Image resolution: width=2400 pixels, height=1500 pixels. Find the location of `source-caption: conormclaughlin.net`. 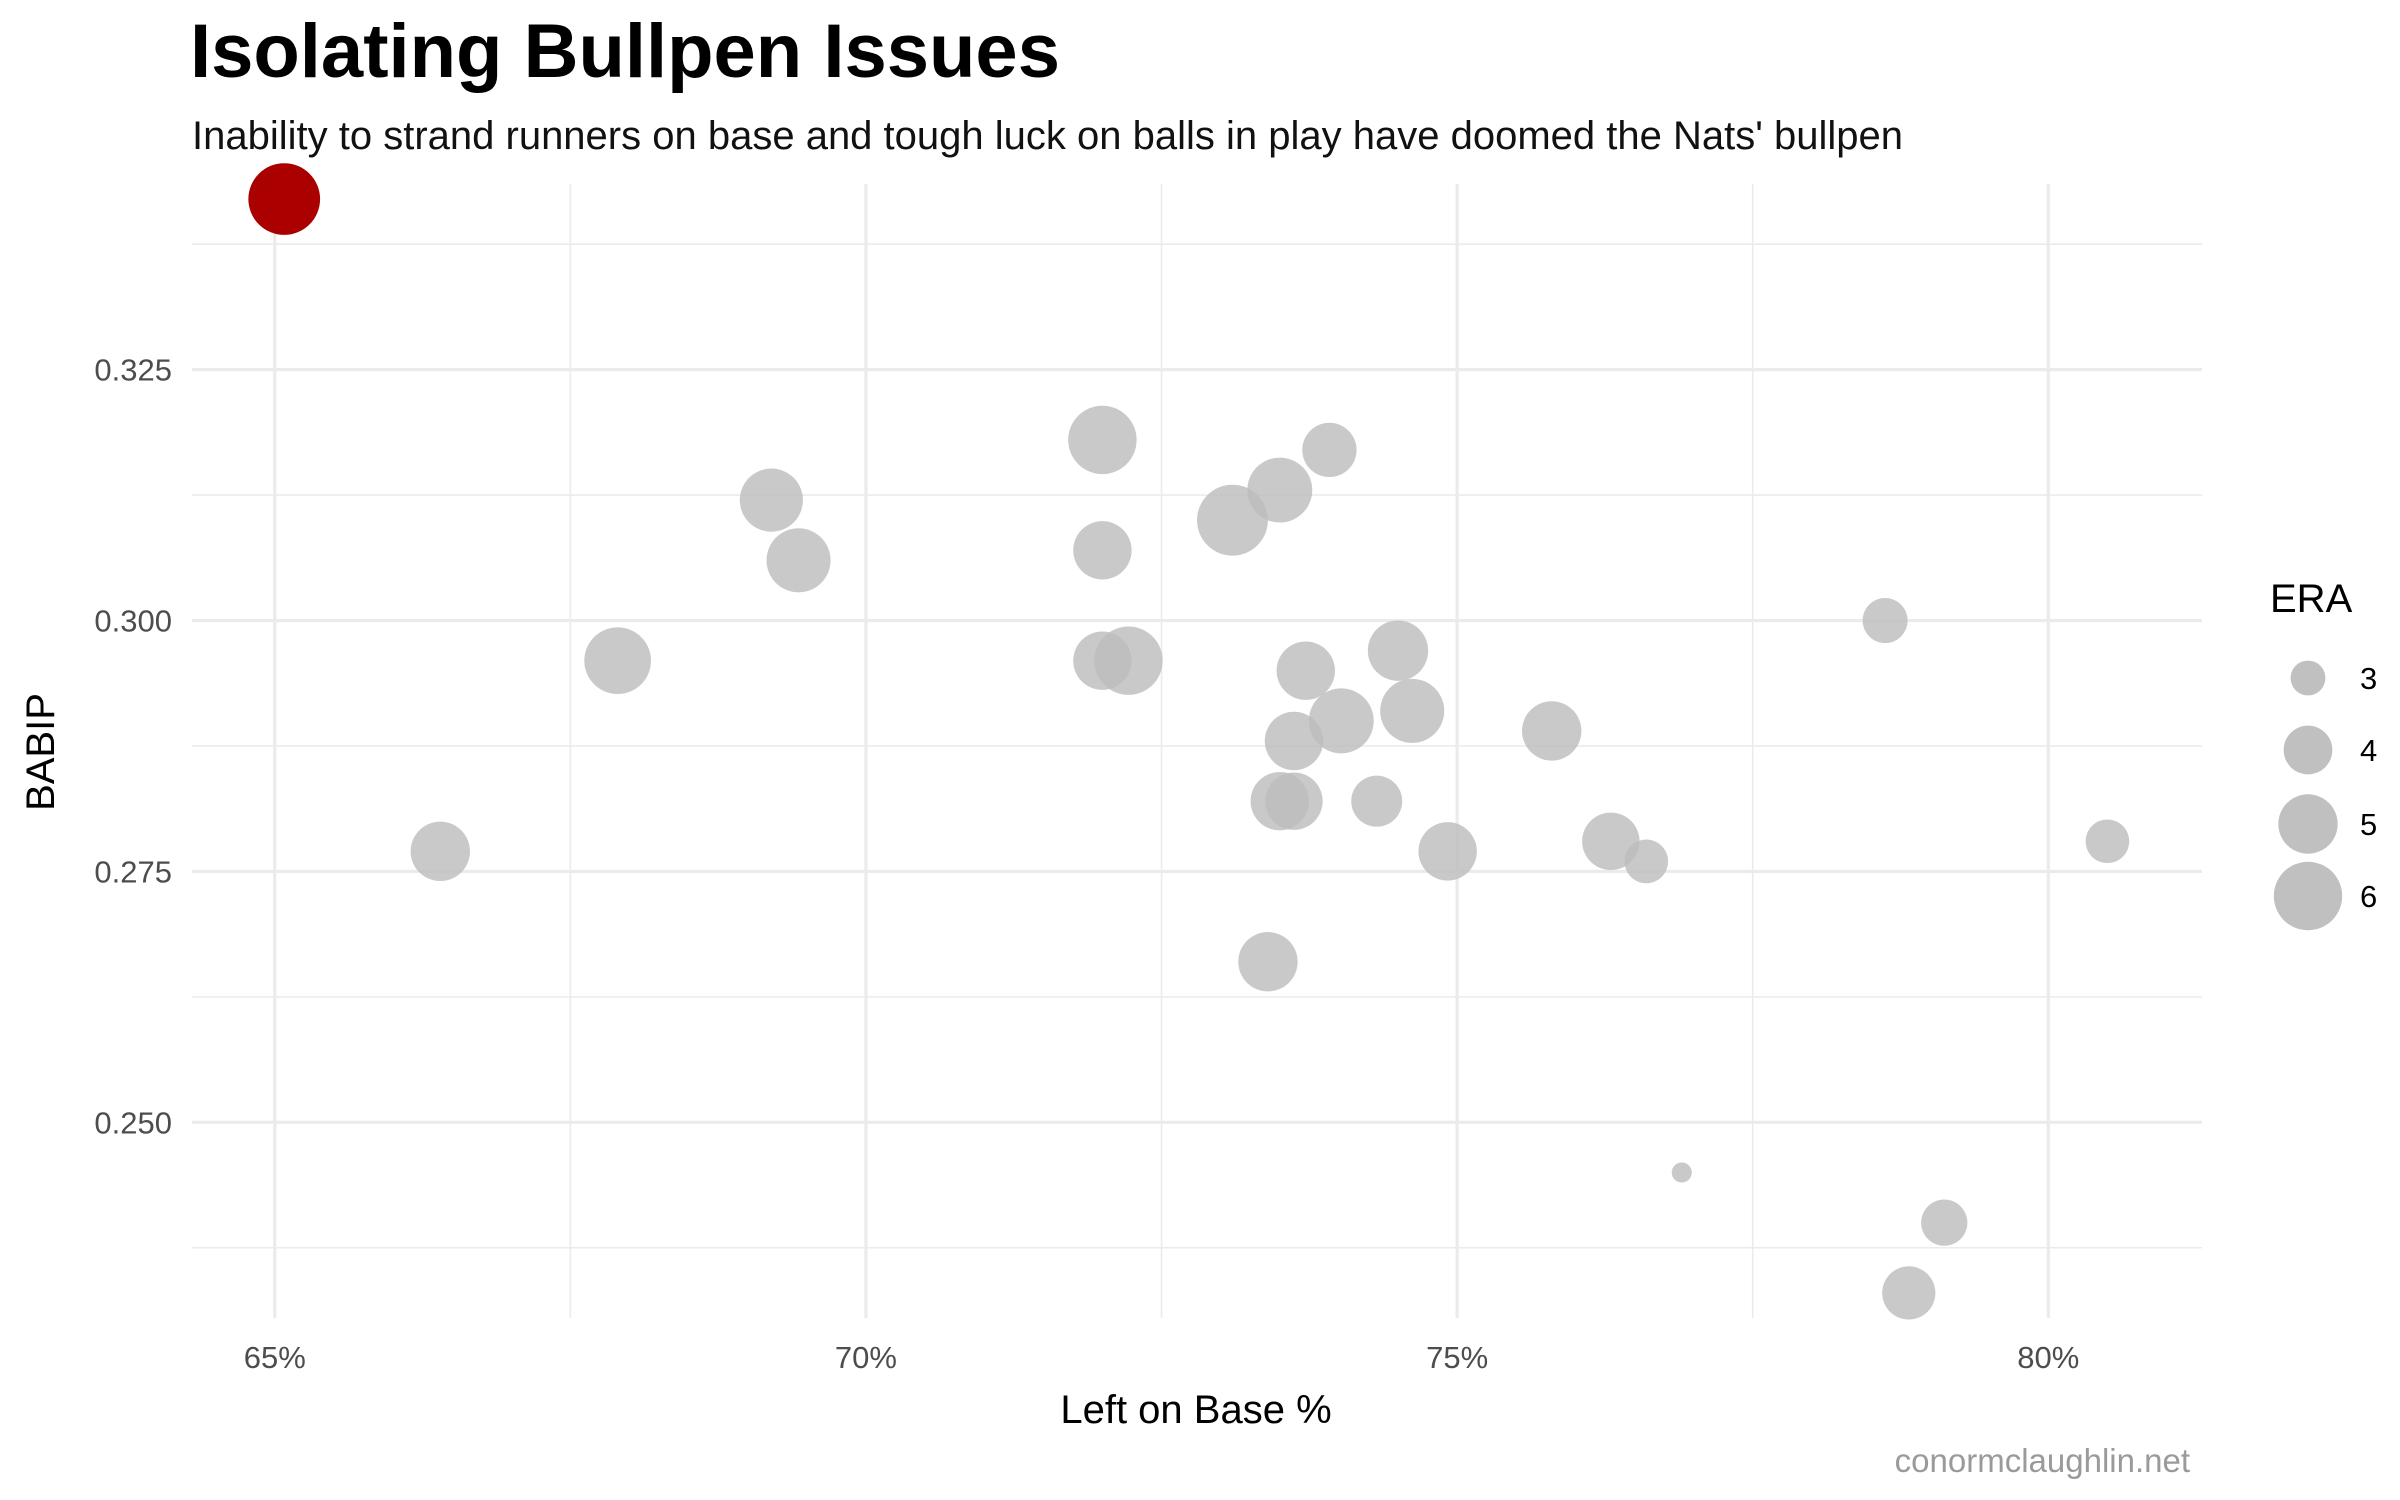

source-caption: conormclaughlin.net is located at coordinates (2042, 1460).